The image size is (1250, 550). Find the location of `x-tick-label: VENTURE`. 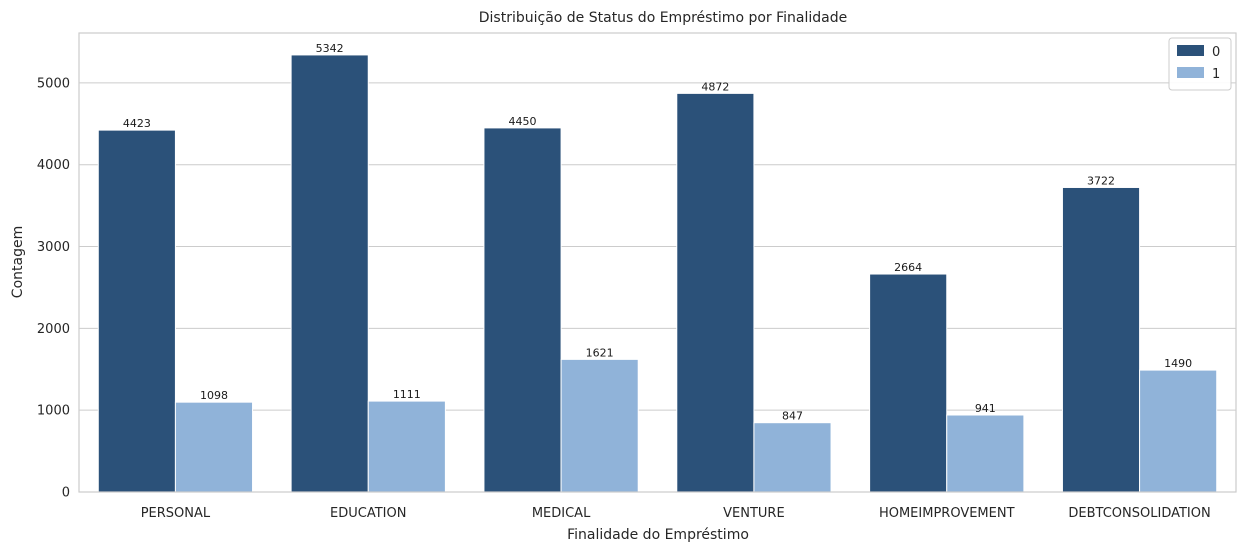

x-tick-label: VENTURE is located at coordinates (754, 513).